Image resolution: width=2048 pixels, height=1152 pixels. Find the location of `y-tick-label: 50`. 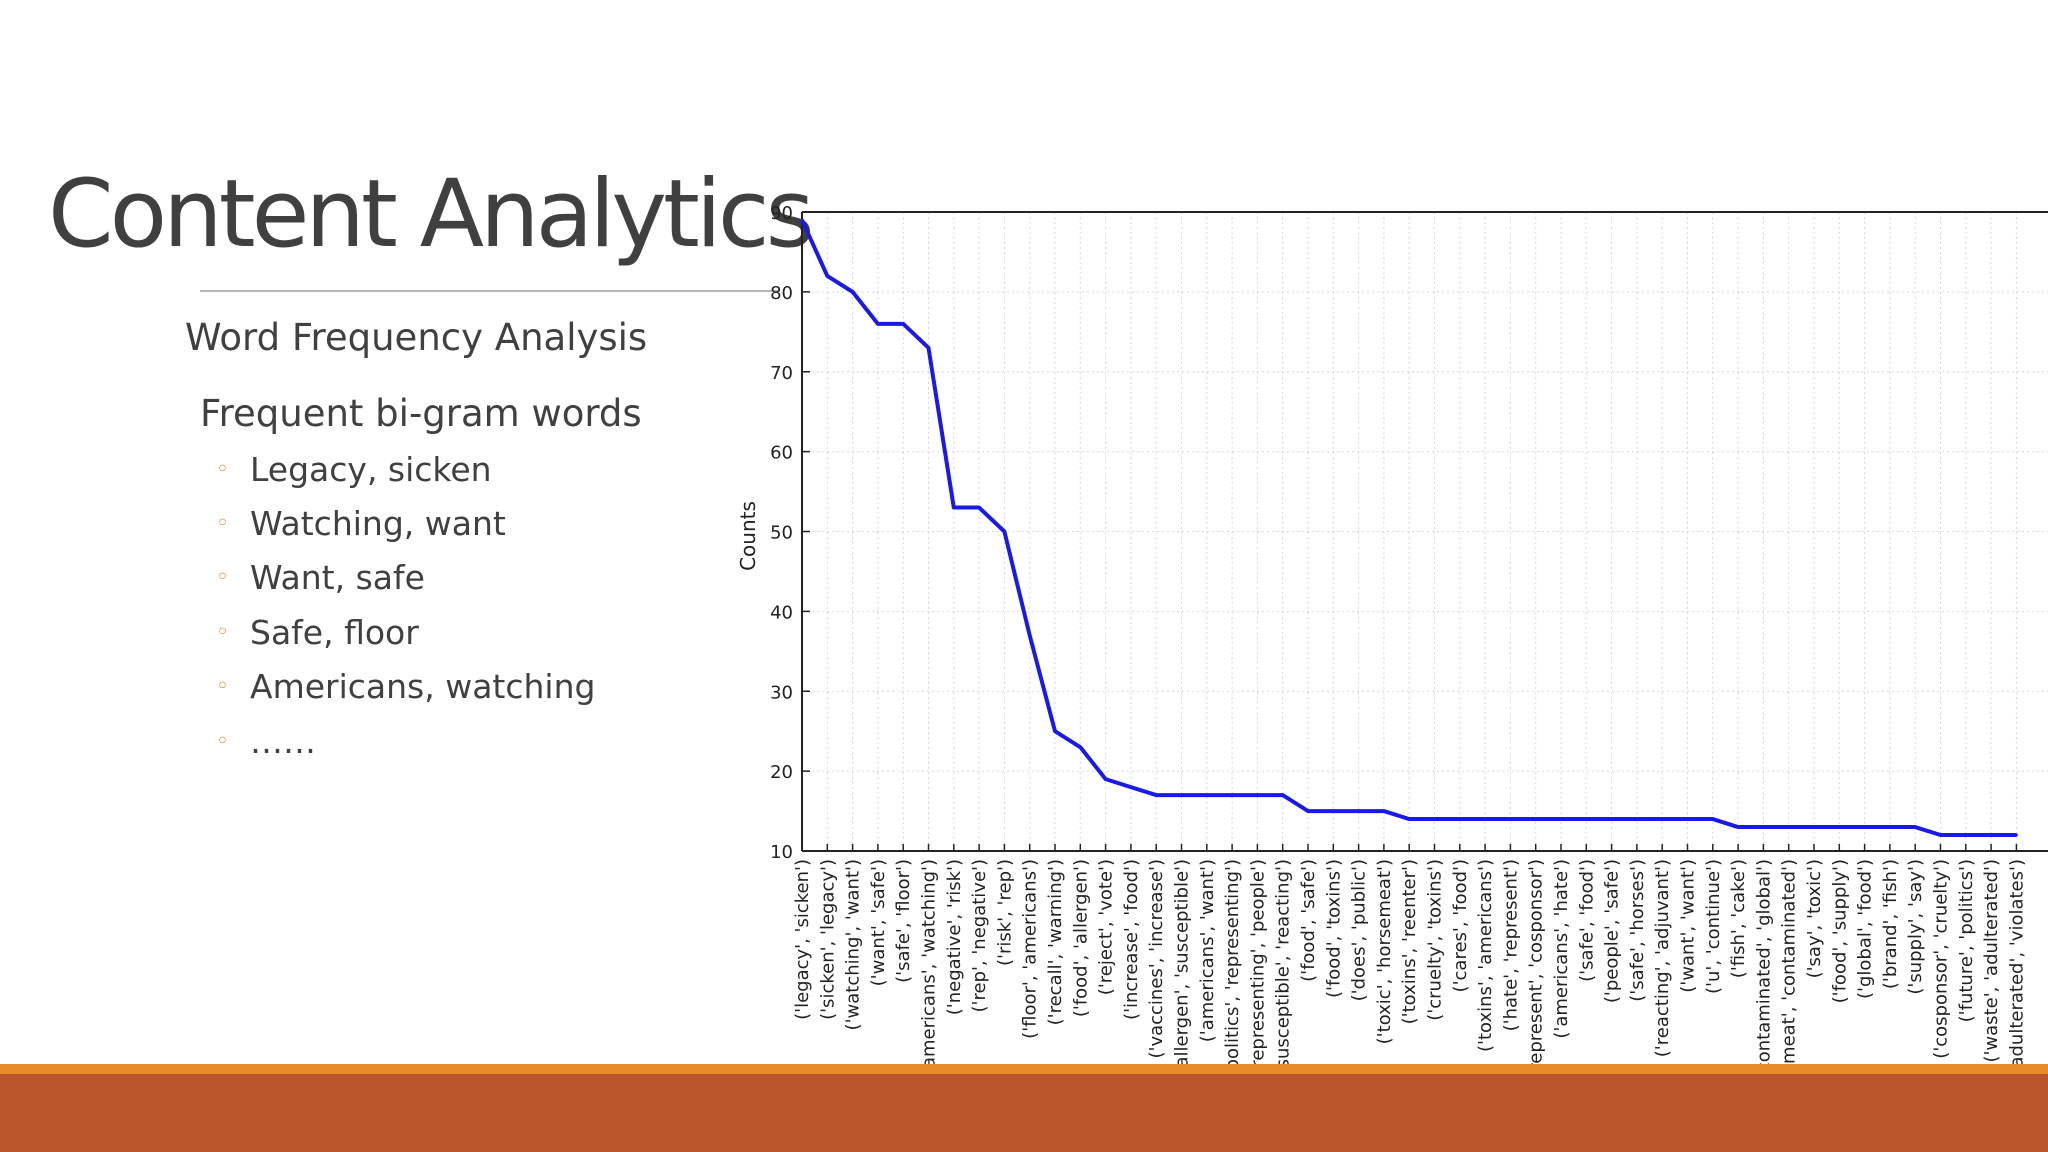

y-tick-label: 50 is located at coordinates (781, 533).